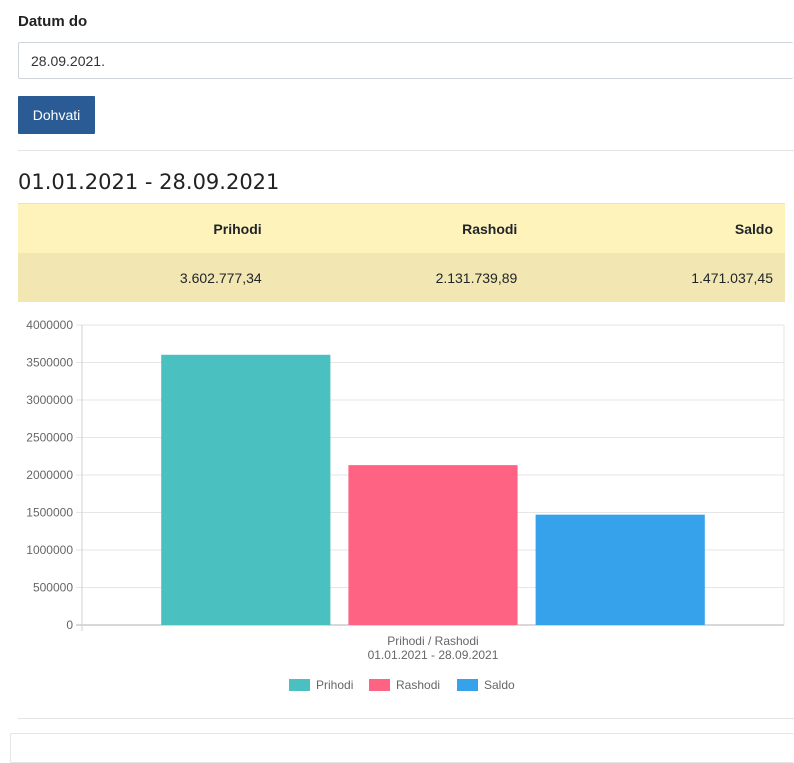 The image size is (794, 763). Describe the element at coordinates (49, 550) in the screenshot. I see `y-tick-label: 1000000` at that location.